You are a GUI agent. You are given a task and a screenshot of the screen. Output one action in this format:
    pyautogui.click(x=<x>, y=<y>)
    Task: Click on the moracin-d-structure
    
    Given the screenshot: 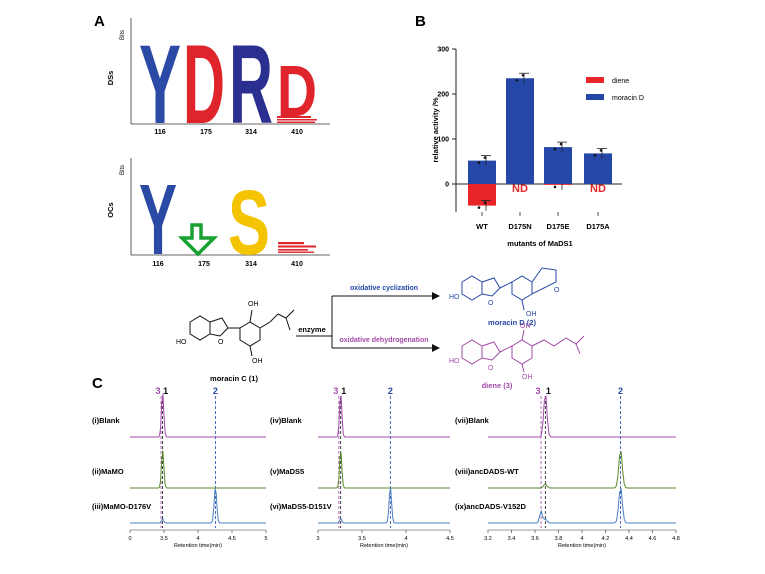 What is the action you would take?
    pyautogui.click(x=509, y=289)
    